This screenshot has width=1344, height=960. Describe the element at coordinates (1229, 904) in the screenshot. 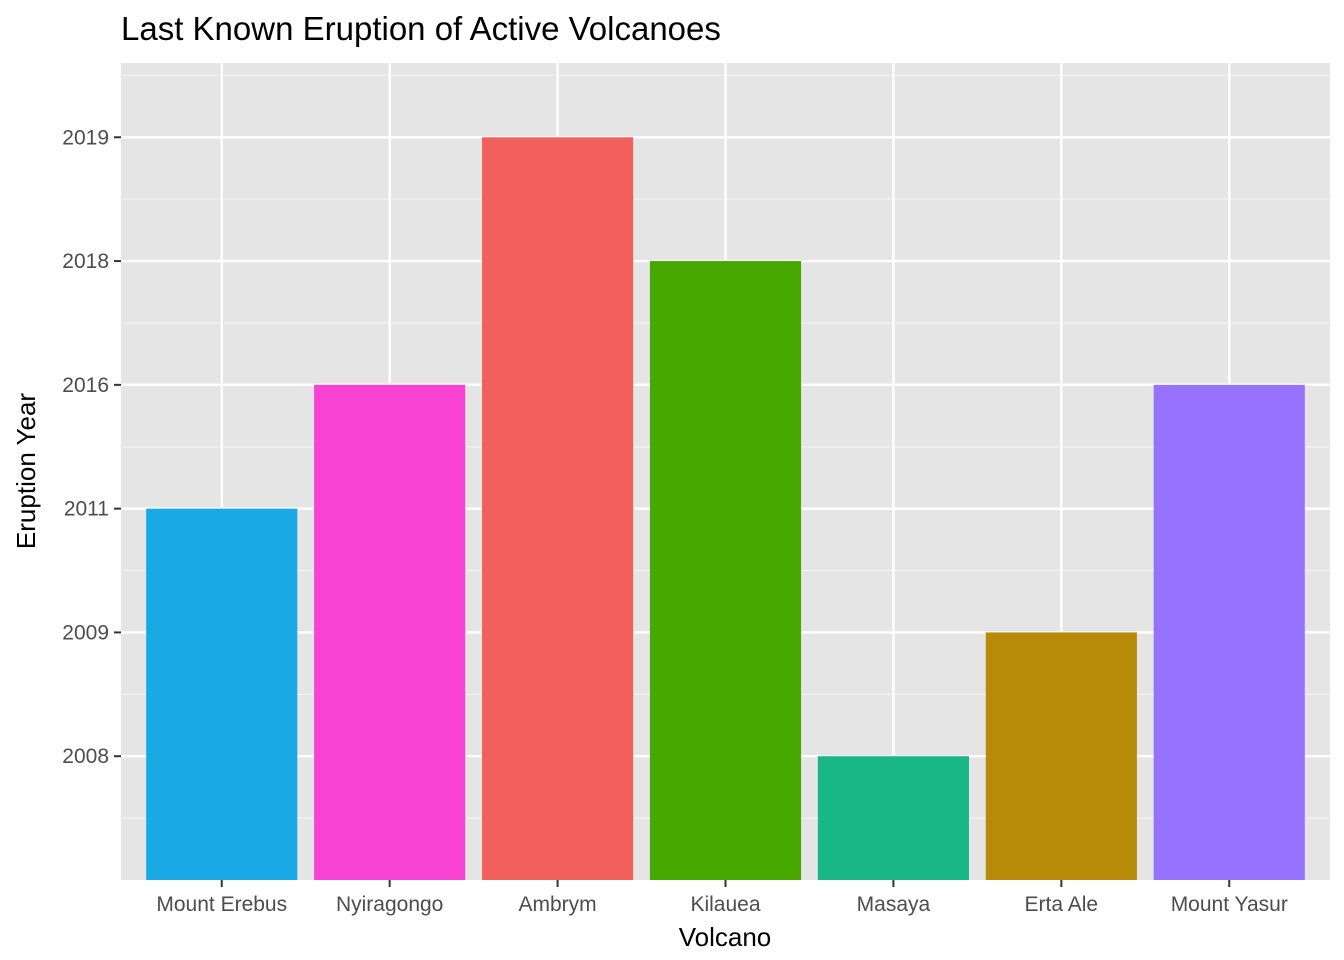

I see `x-tick-label: Mount Yasur` at that location.